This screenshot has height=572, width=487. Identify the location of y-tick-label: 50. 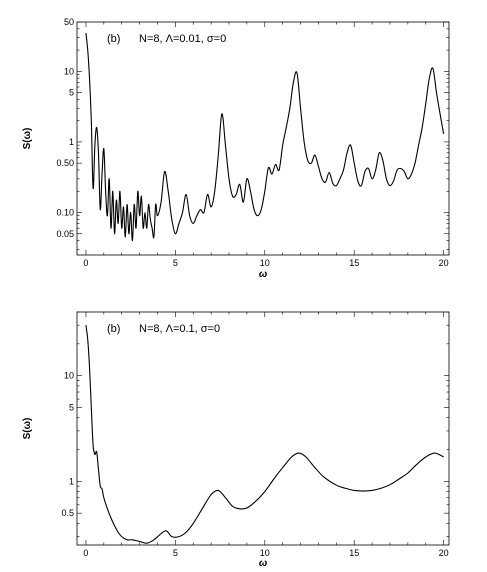
(69, 22).